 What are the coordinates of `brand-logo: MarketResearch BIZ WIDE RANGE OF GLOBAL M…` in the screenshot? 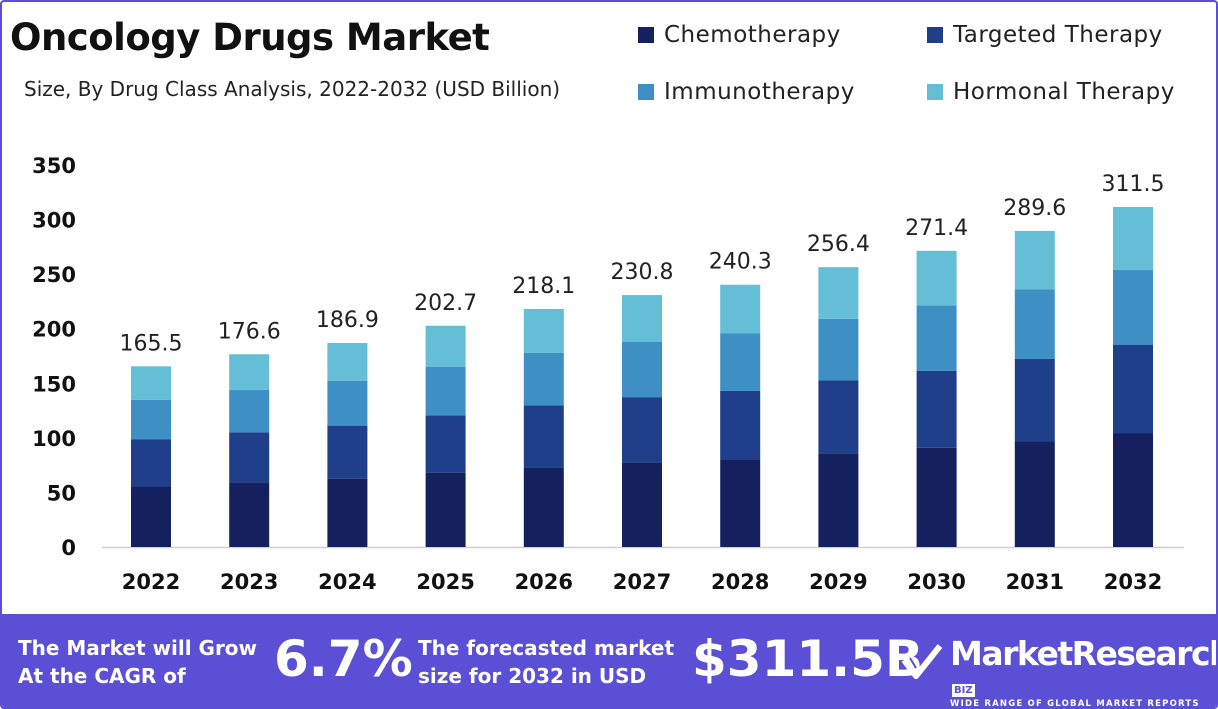 It's located at (1083, 672).